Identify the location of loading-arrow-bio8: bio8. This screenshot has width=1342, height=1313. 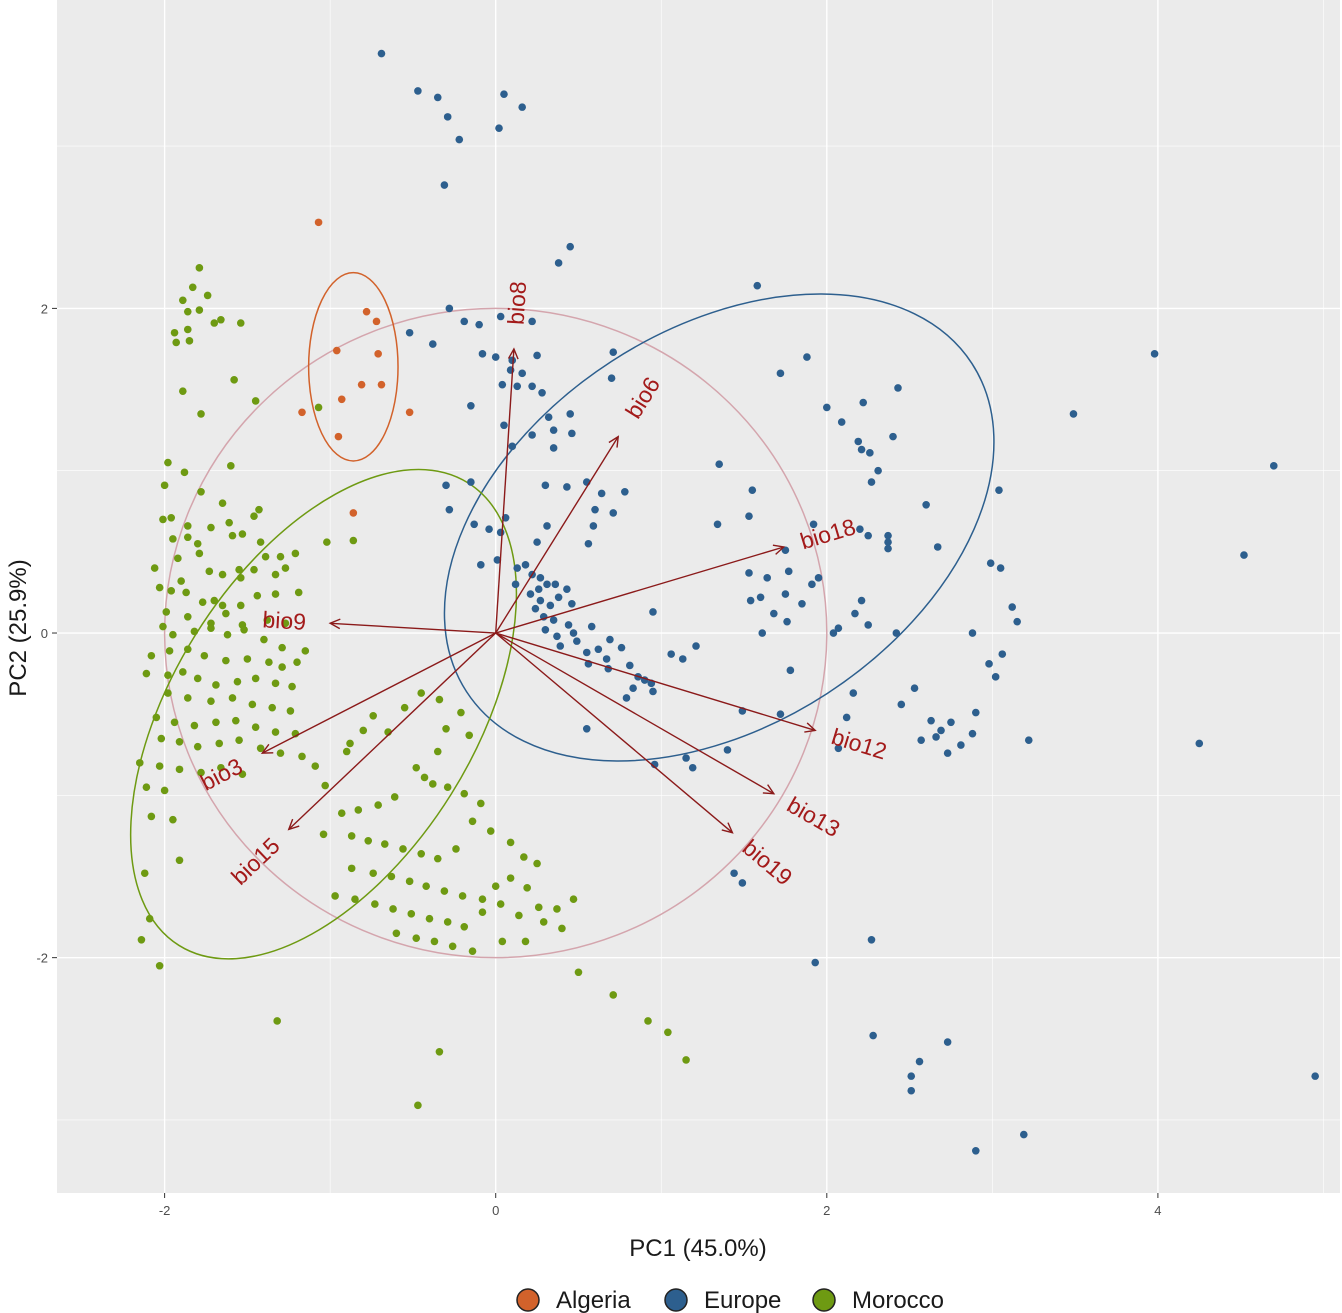
(513, 457).